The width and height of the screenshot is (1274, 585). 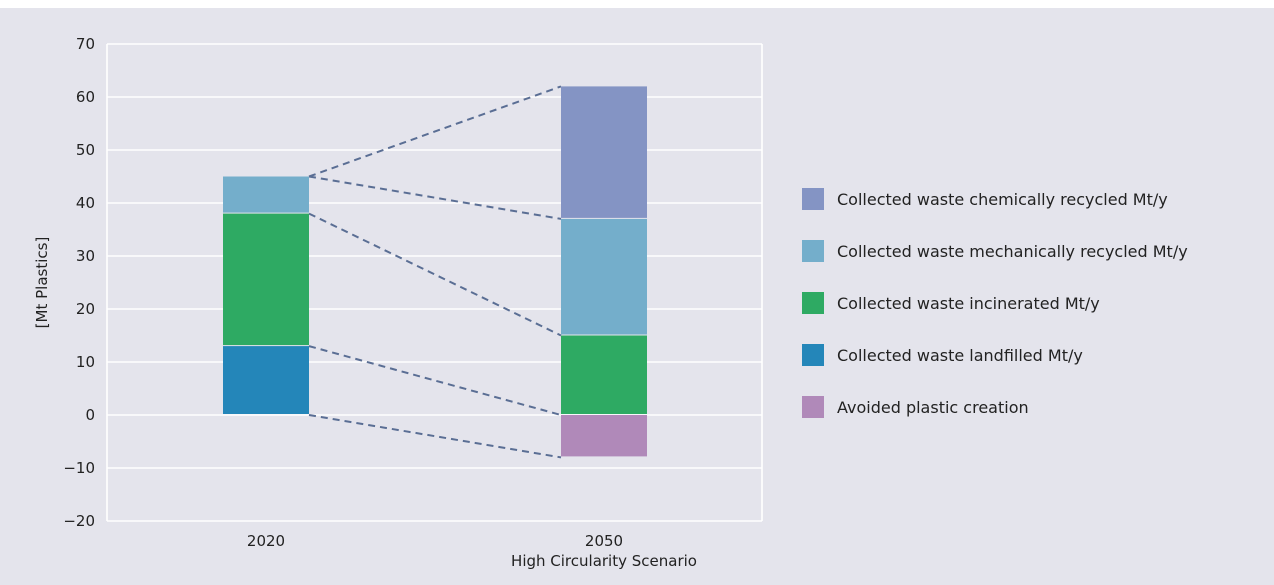 I want to click on bar-segment-3-2050, so click(x=604, y=276).